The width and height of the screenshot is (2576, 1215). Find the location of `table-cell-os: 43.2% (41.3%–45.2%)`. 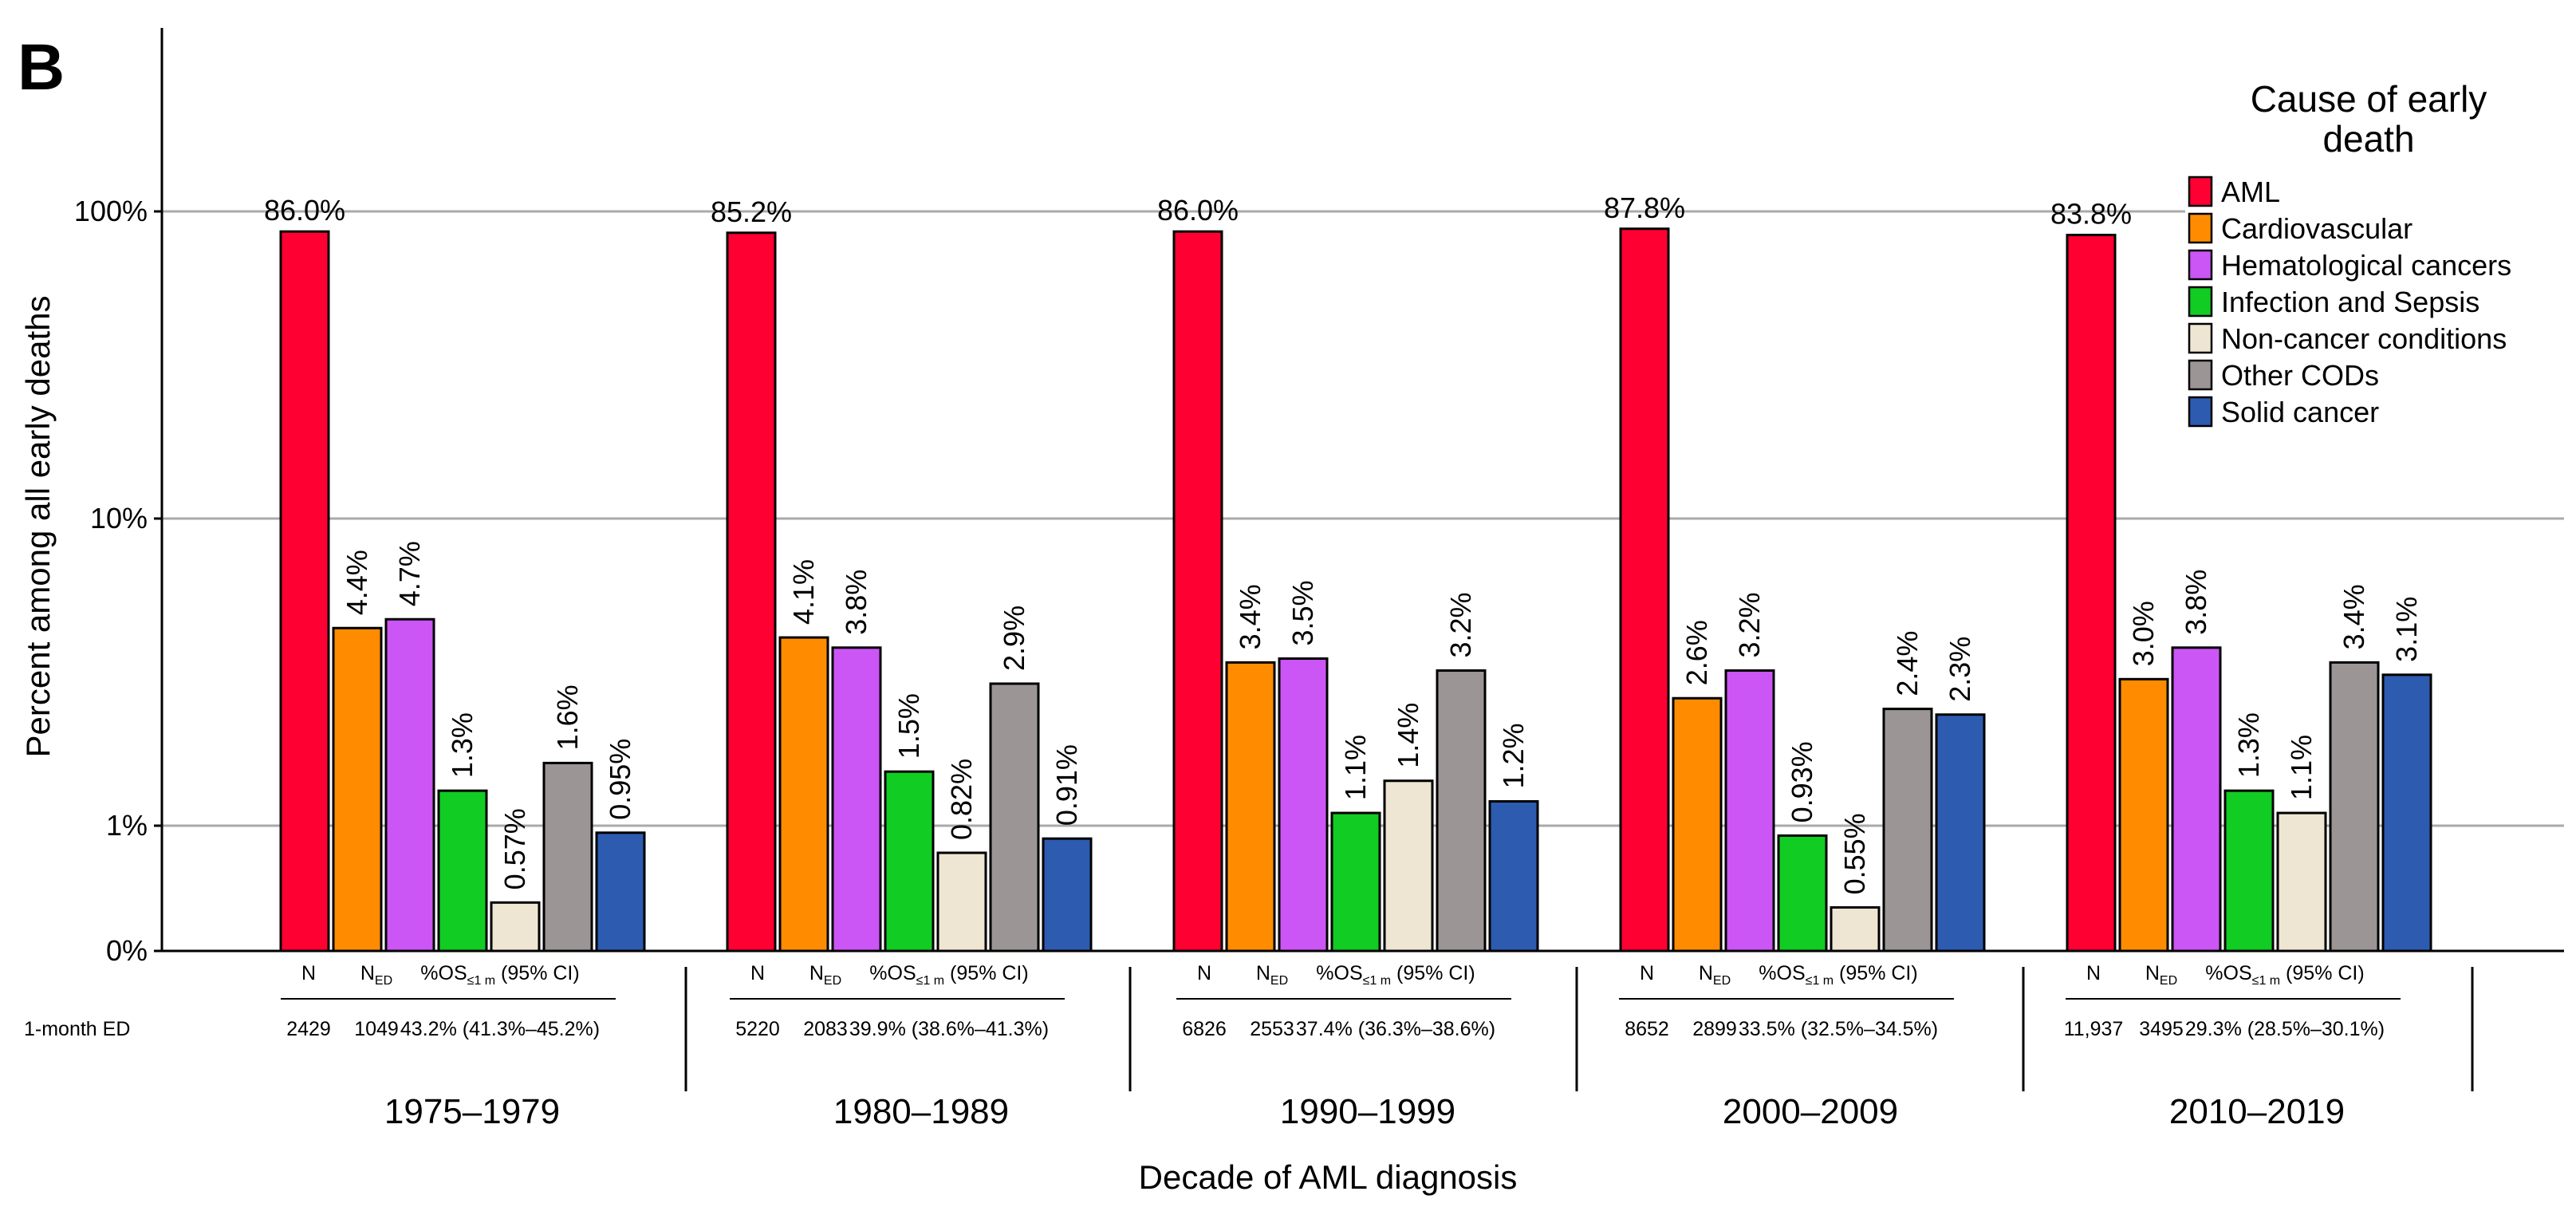

table-cell-os: 43.2% (41.3%–45.2%) is located at coordinates (500, 1029).